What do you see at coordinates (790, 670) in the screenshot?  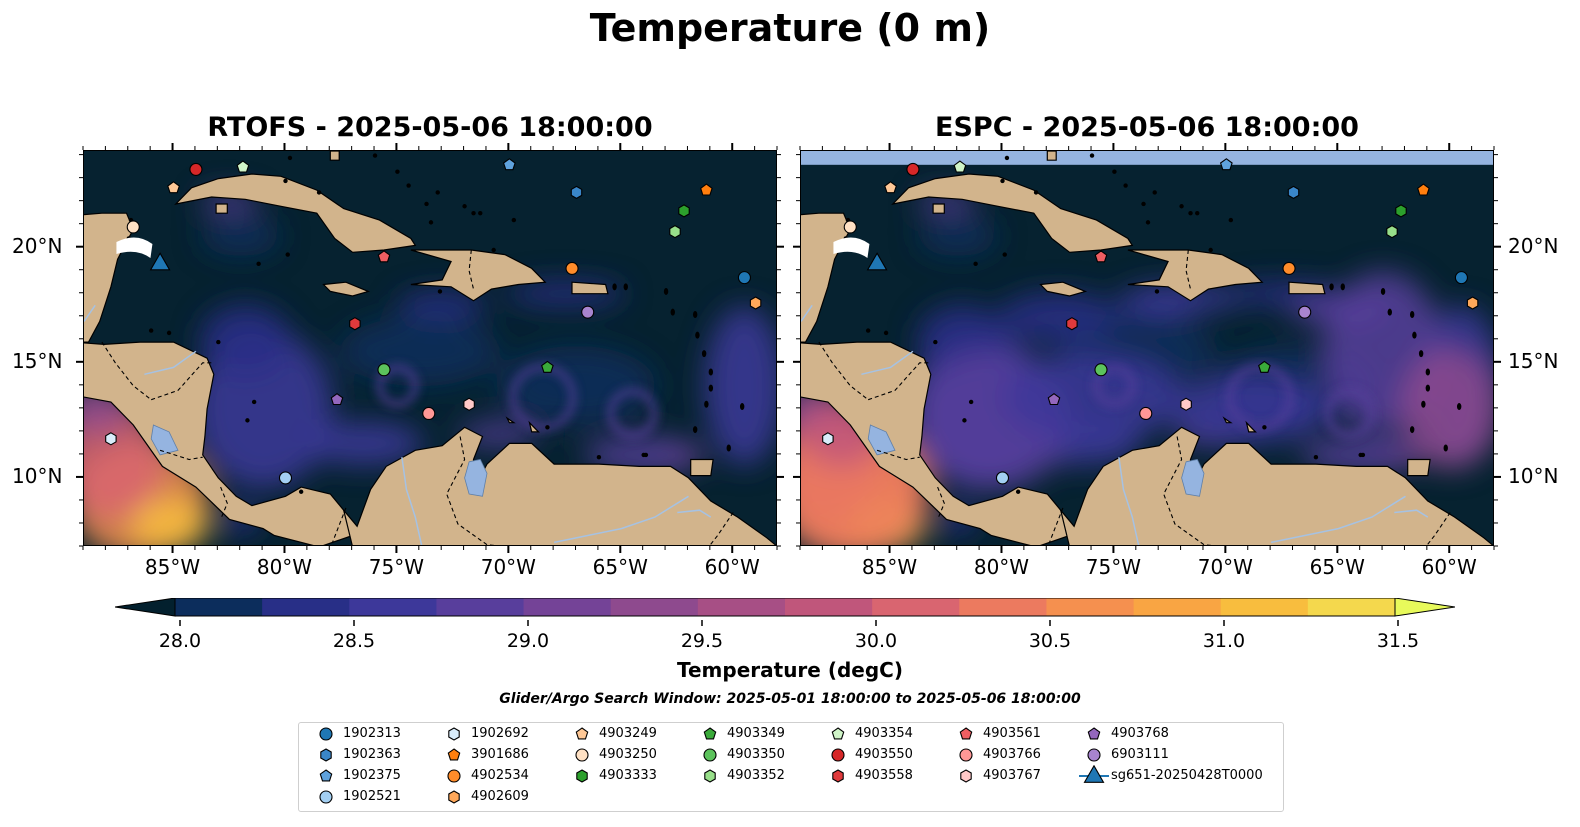 I see `colorbar-label: Temperature (degC)` at bounding box center [790, 670].